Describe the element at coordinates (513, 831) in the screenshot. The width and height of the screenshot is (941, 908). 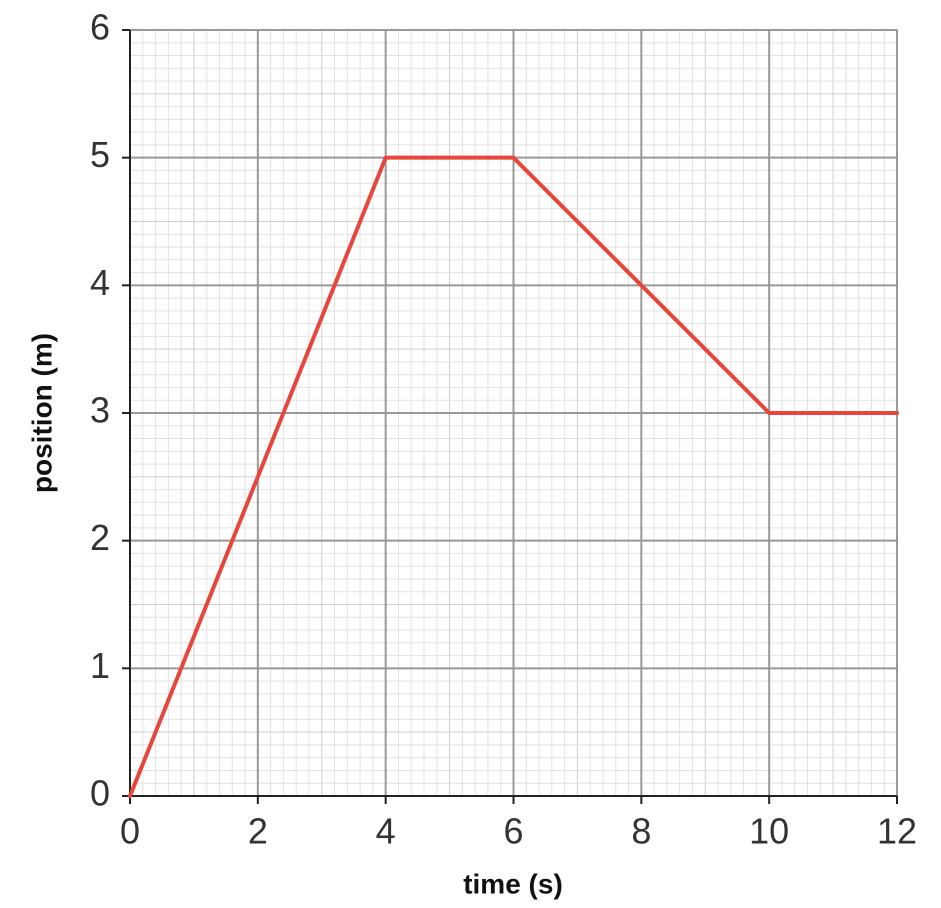
I see `x-tick-label: 6` at that location.